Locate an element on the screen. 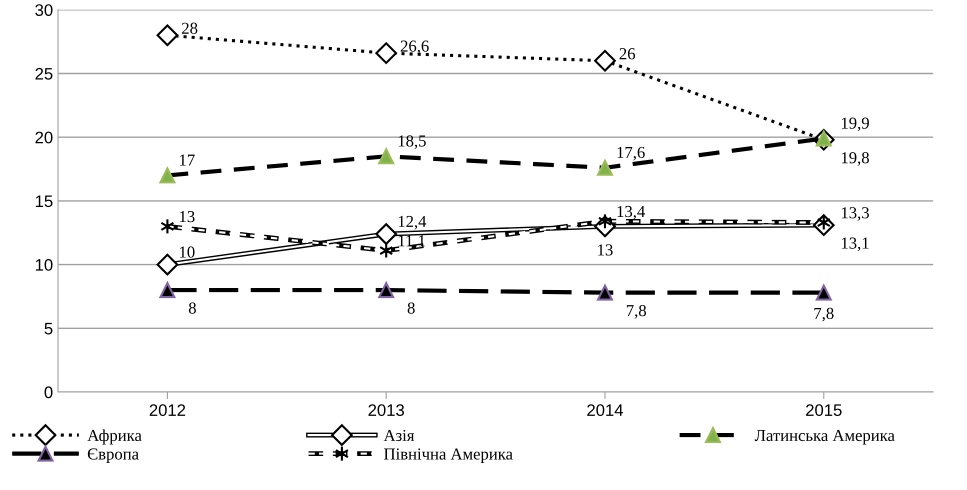 This screenshot has width=967, height=490. y-tick-label: 20 is located at coordinates (44, 138).